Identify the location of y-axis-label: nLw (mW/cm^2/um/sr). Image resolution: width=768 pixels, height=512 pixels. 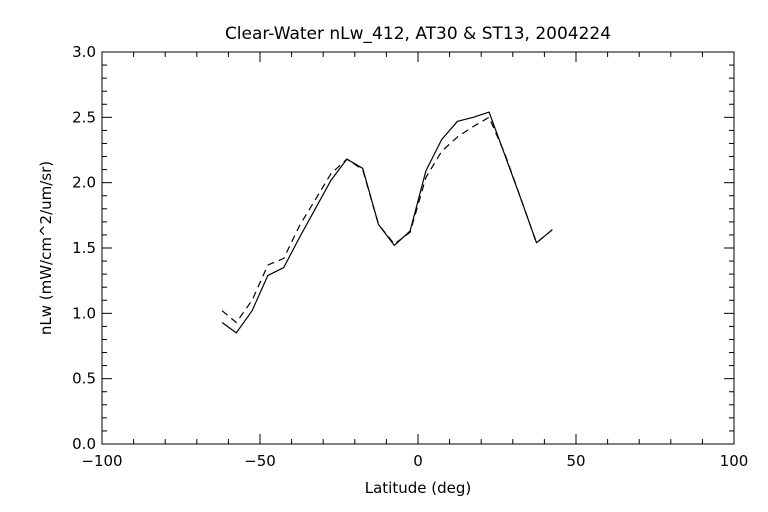
(46, 248).